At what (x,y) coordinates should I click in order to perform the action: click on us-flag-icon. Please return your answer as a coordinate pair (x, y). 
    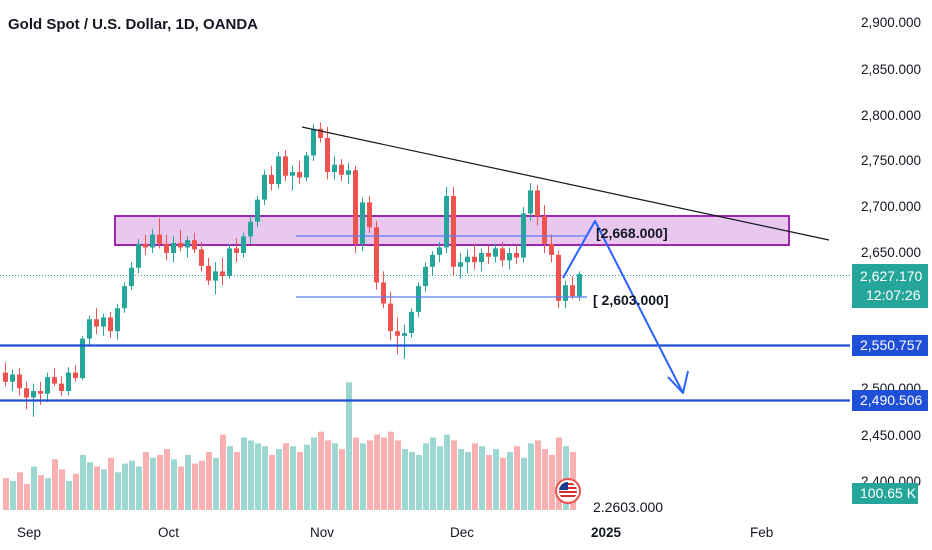
    Looking at the image, I should click on (568, 491).